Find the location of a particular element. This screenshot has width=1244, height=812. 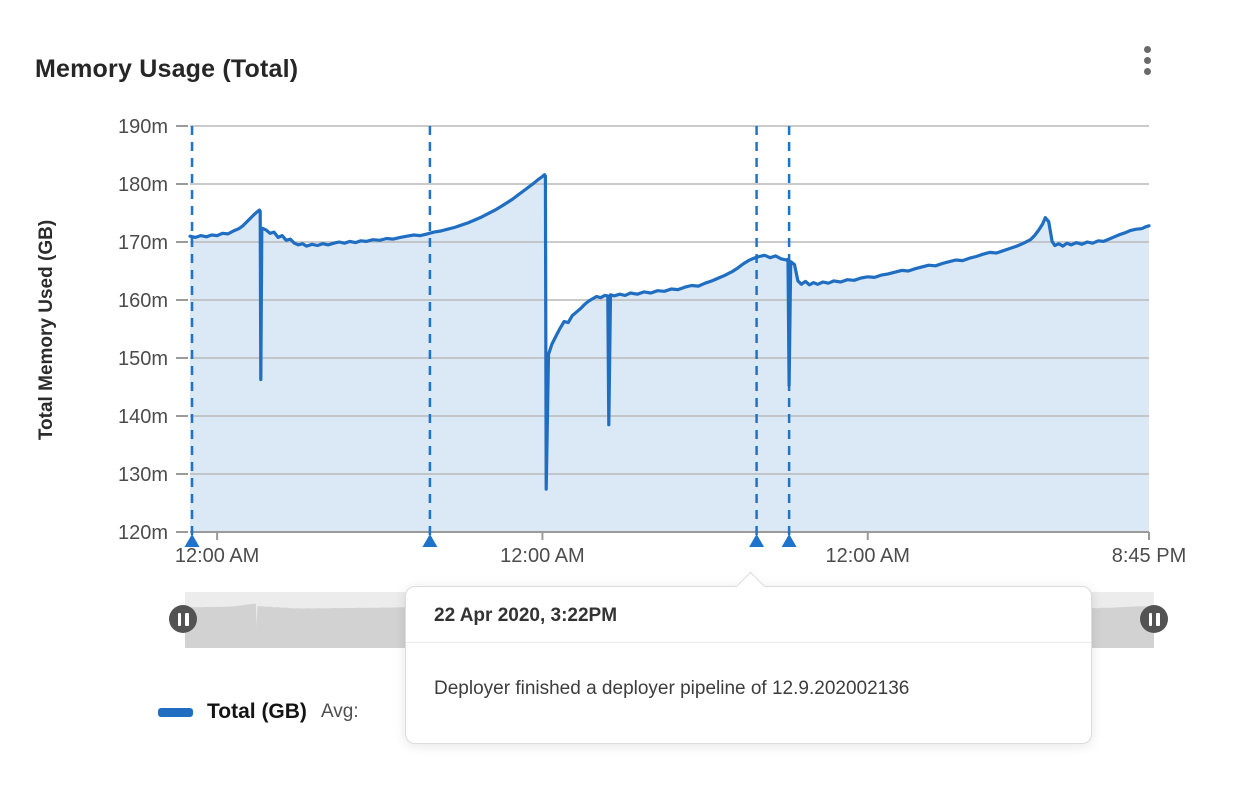

scrubber-handle-left-pause-icon is located at coordinates (183, 619).